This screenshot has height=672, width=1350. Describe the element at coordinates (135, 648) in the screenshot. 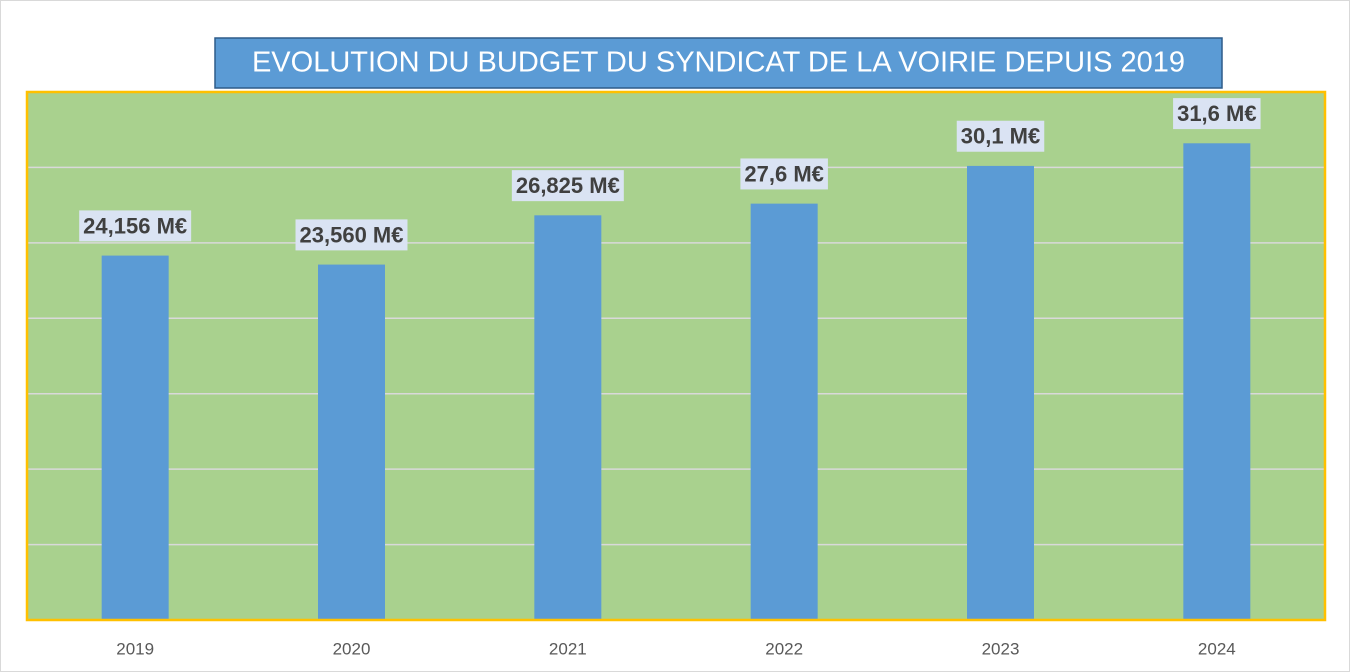

I see `x-tick-label: 2019` at that location.